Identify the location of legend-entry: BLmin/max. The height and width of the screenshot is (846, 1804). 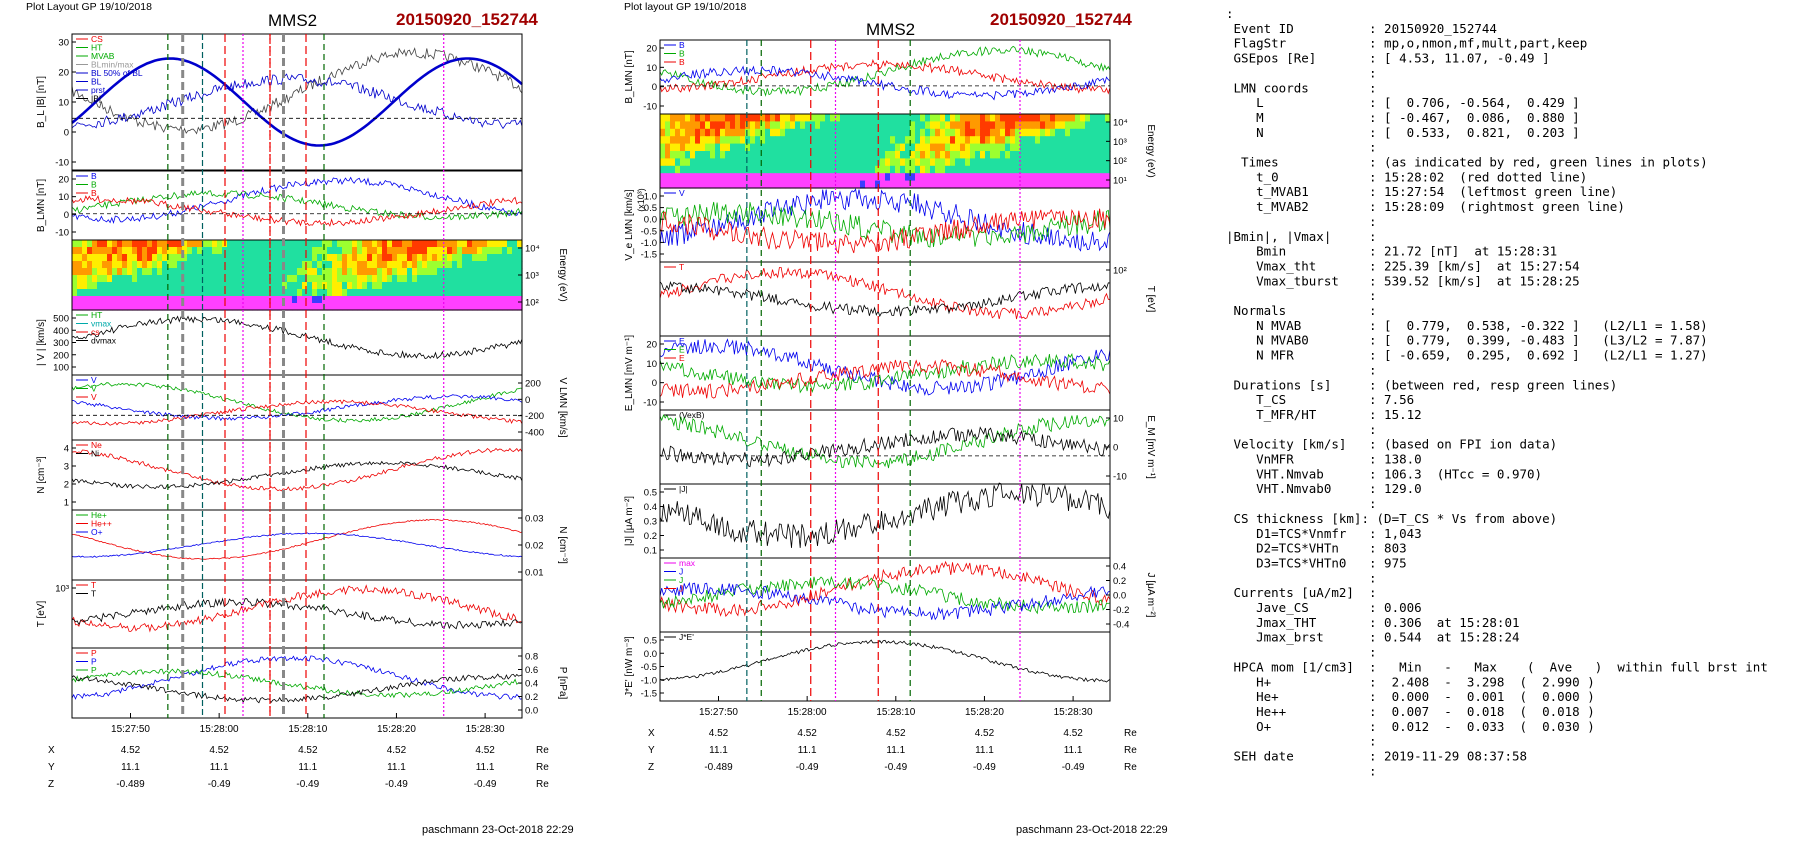
(112, 65).